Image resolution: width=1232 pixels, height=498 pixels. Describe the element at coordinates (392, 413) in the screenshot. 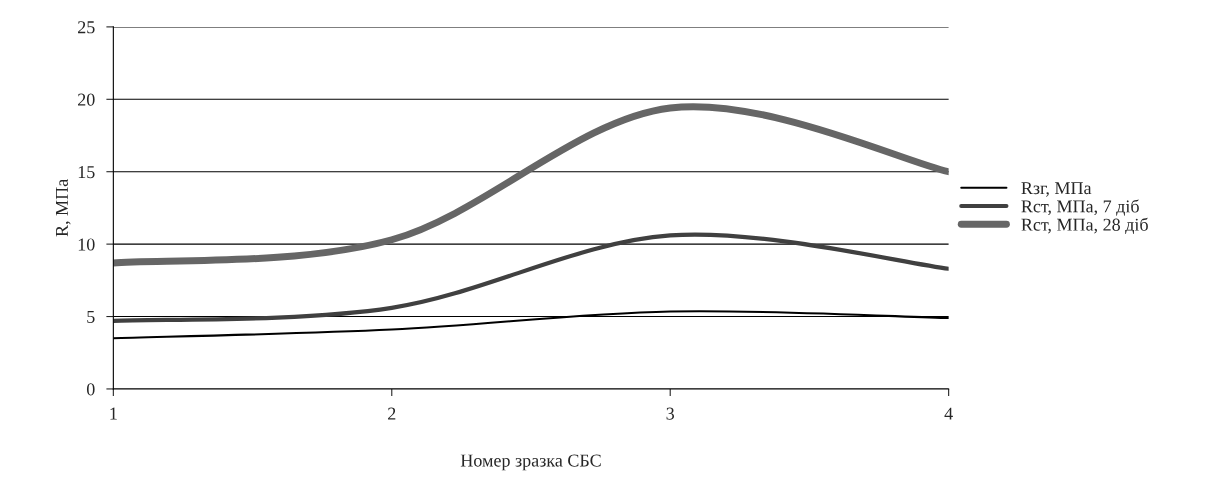

I see `x-tick-label: 2` at that location.